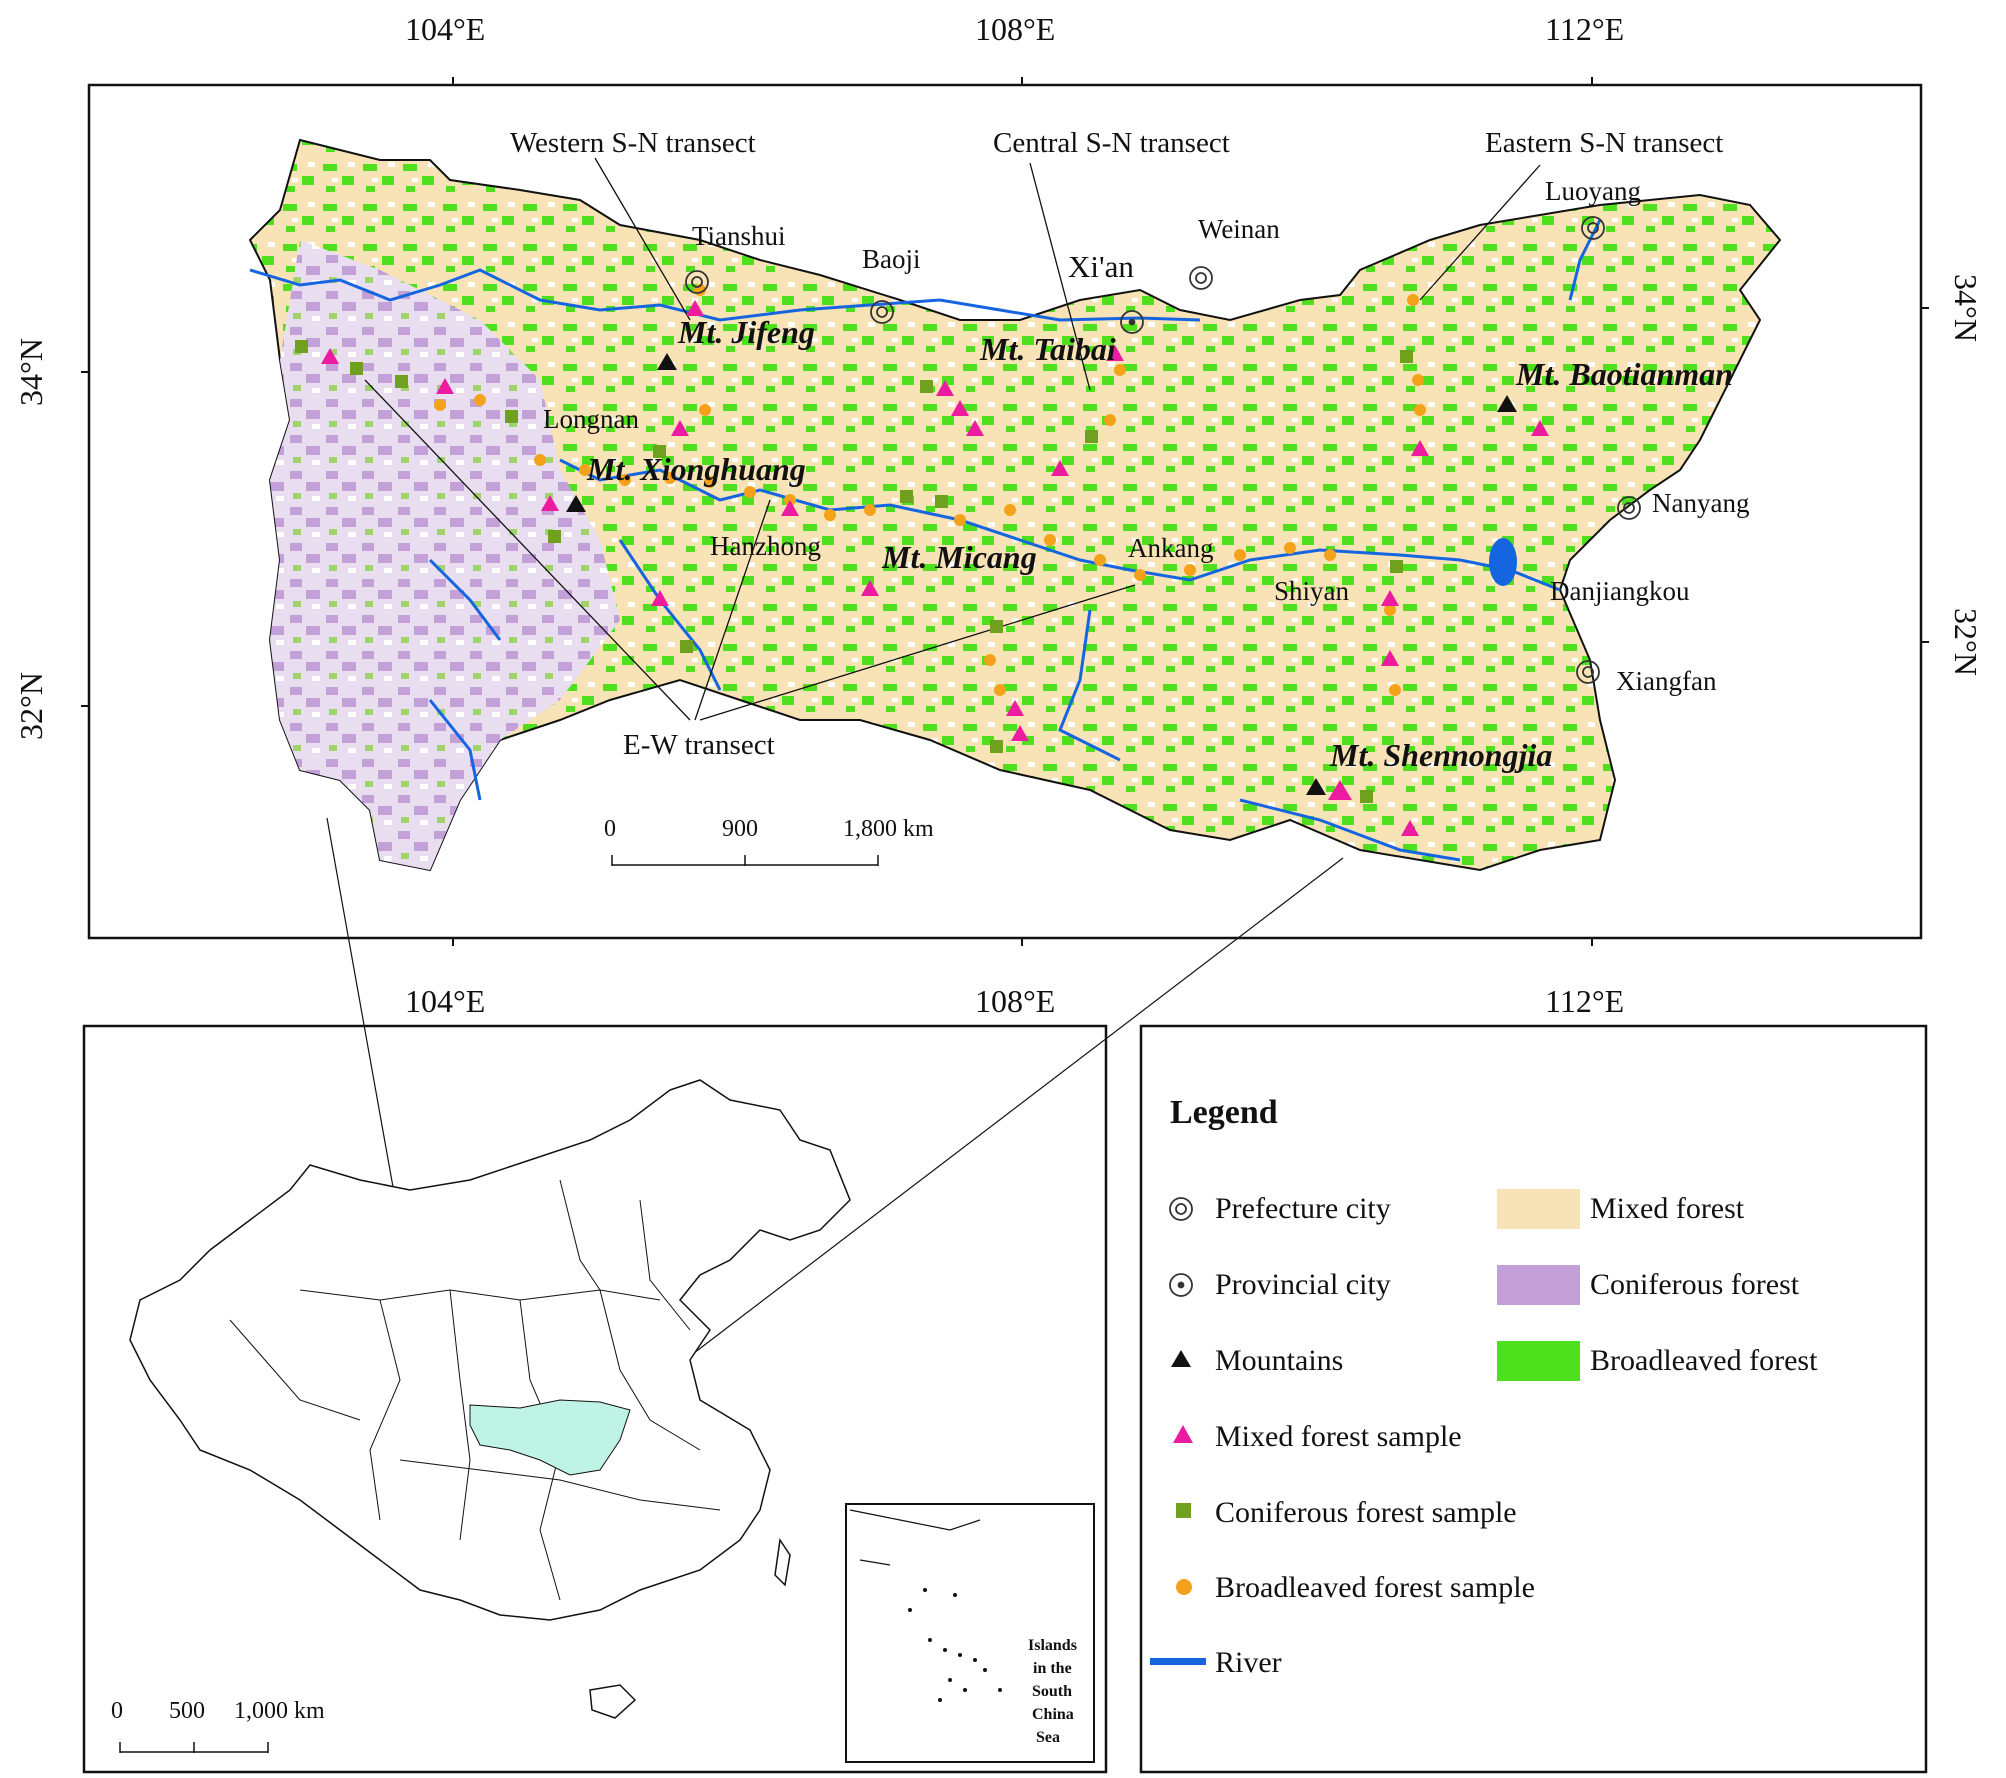 The width and height of the screenshot is (2006, 1778). What do you see at coordinates (1366, 1512) in the screenshot?
I see `legend-coniferous-sample-label: Coniferous forest sample` at bounding box center [1366, 1512].